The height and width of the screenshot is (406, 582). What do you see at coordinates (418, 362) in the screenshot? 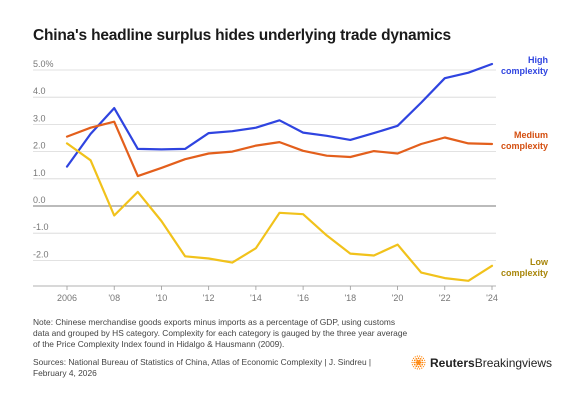
I see `reuters-logo-icon` at bounding box center [418, 362].